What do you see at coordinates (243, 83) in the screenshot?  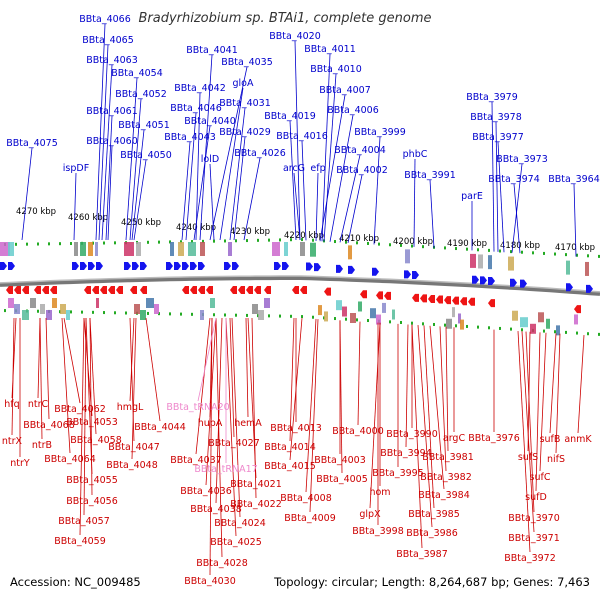 I see `plus-gene-label: gloA` at bounding box center [243, 83].